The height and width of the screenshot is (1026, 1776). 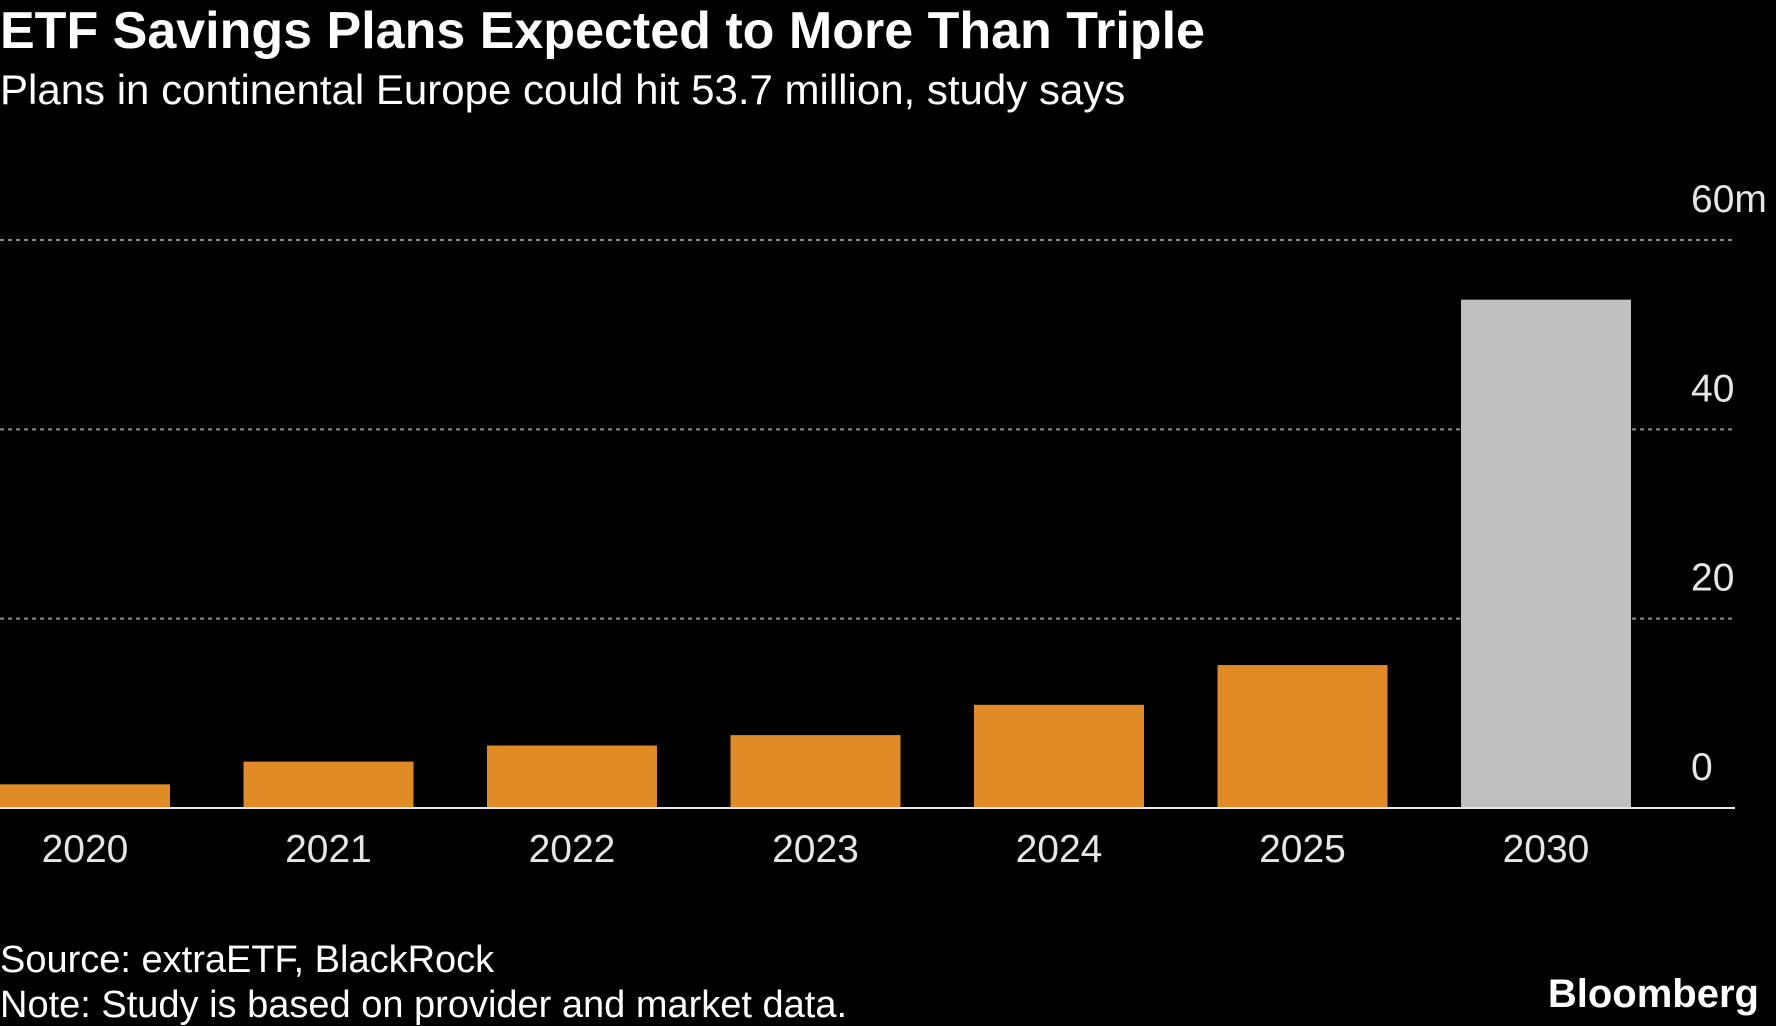 I want to click on y-tick-label: 20, so click(x=1712, y=578).